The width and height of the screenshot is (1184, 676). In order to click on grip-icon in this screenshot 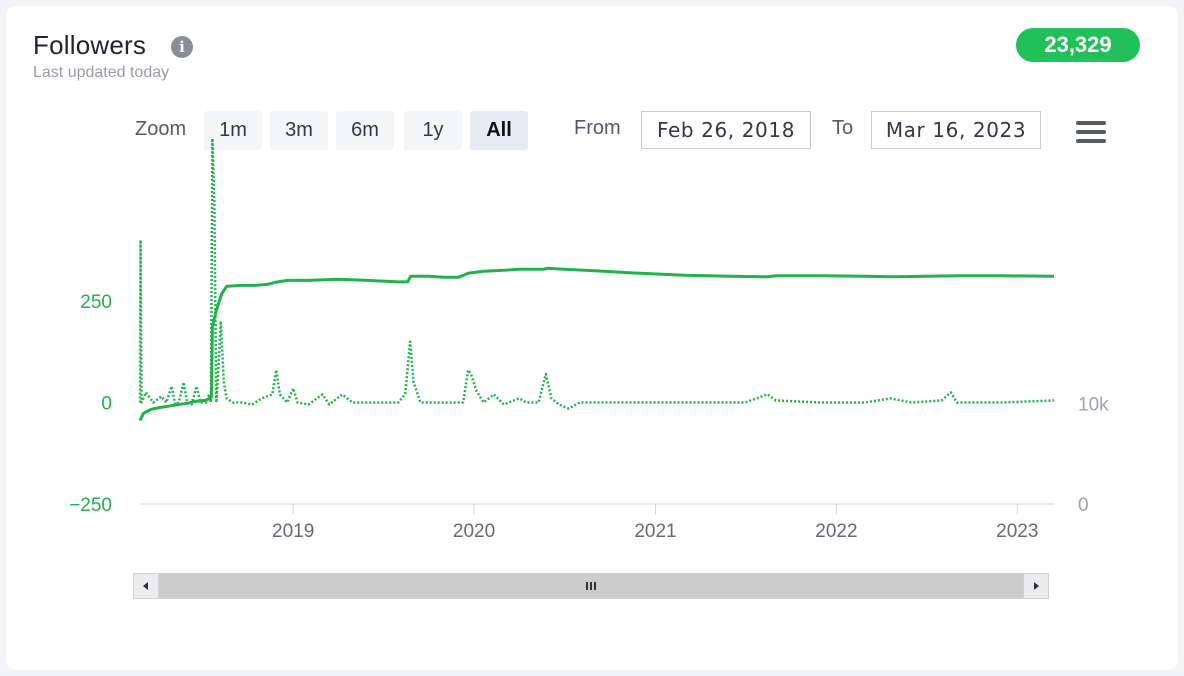, I will do `click(591, 586)`.